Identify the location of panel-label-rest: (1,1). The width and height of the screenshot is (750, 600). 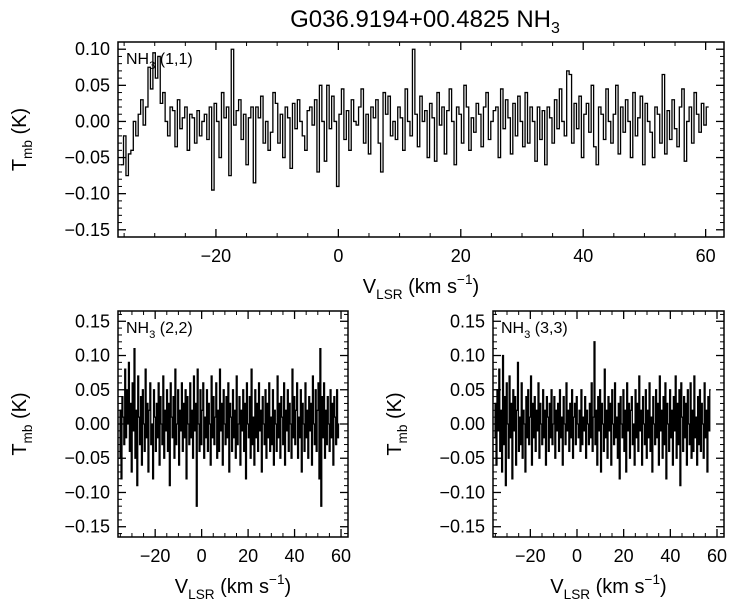
(173, 59).